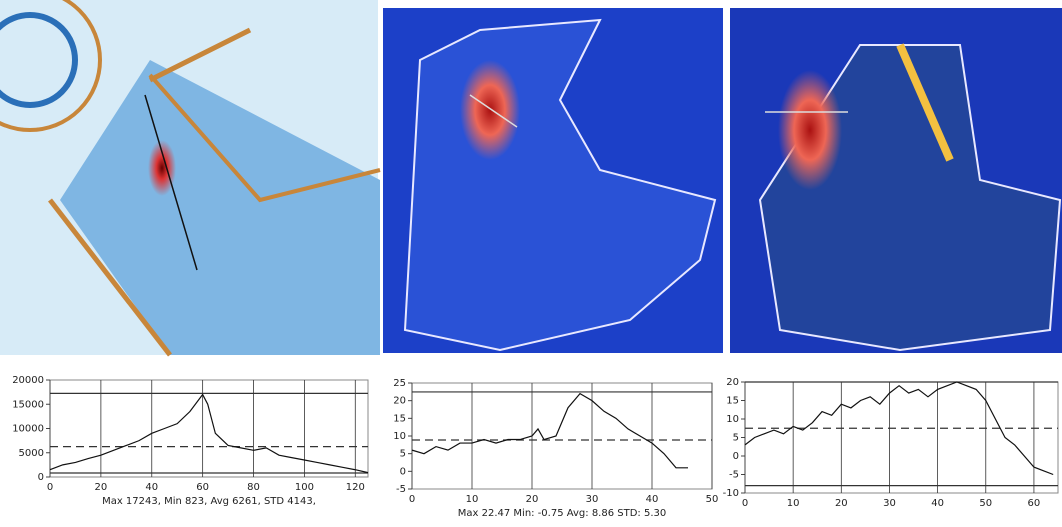  I want to click on x-tick-label: 100, so click(304, 487).